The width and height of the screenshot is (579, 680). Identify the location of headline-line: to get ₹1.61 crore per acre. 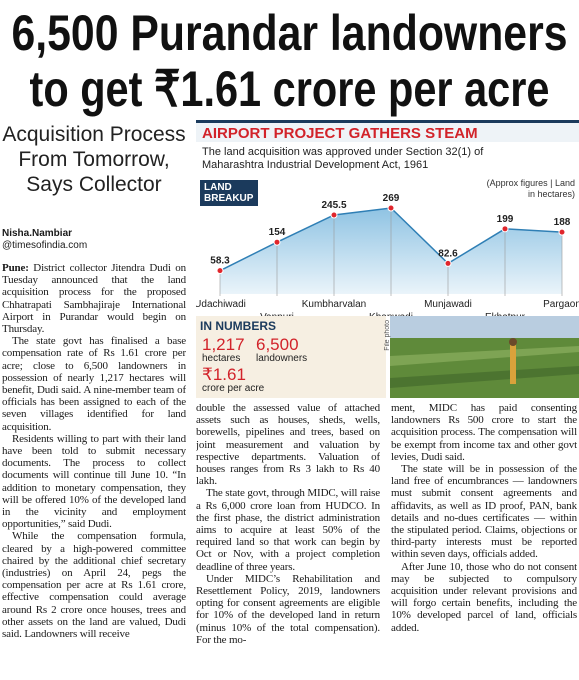
(290, 89).